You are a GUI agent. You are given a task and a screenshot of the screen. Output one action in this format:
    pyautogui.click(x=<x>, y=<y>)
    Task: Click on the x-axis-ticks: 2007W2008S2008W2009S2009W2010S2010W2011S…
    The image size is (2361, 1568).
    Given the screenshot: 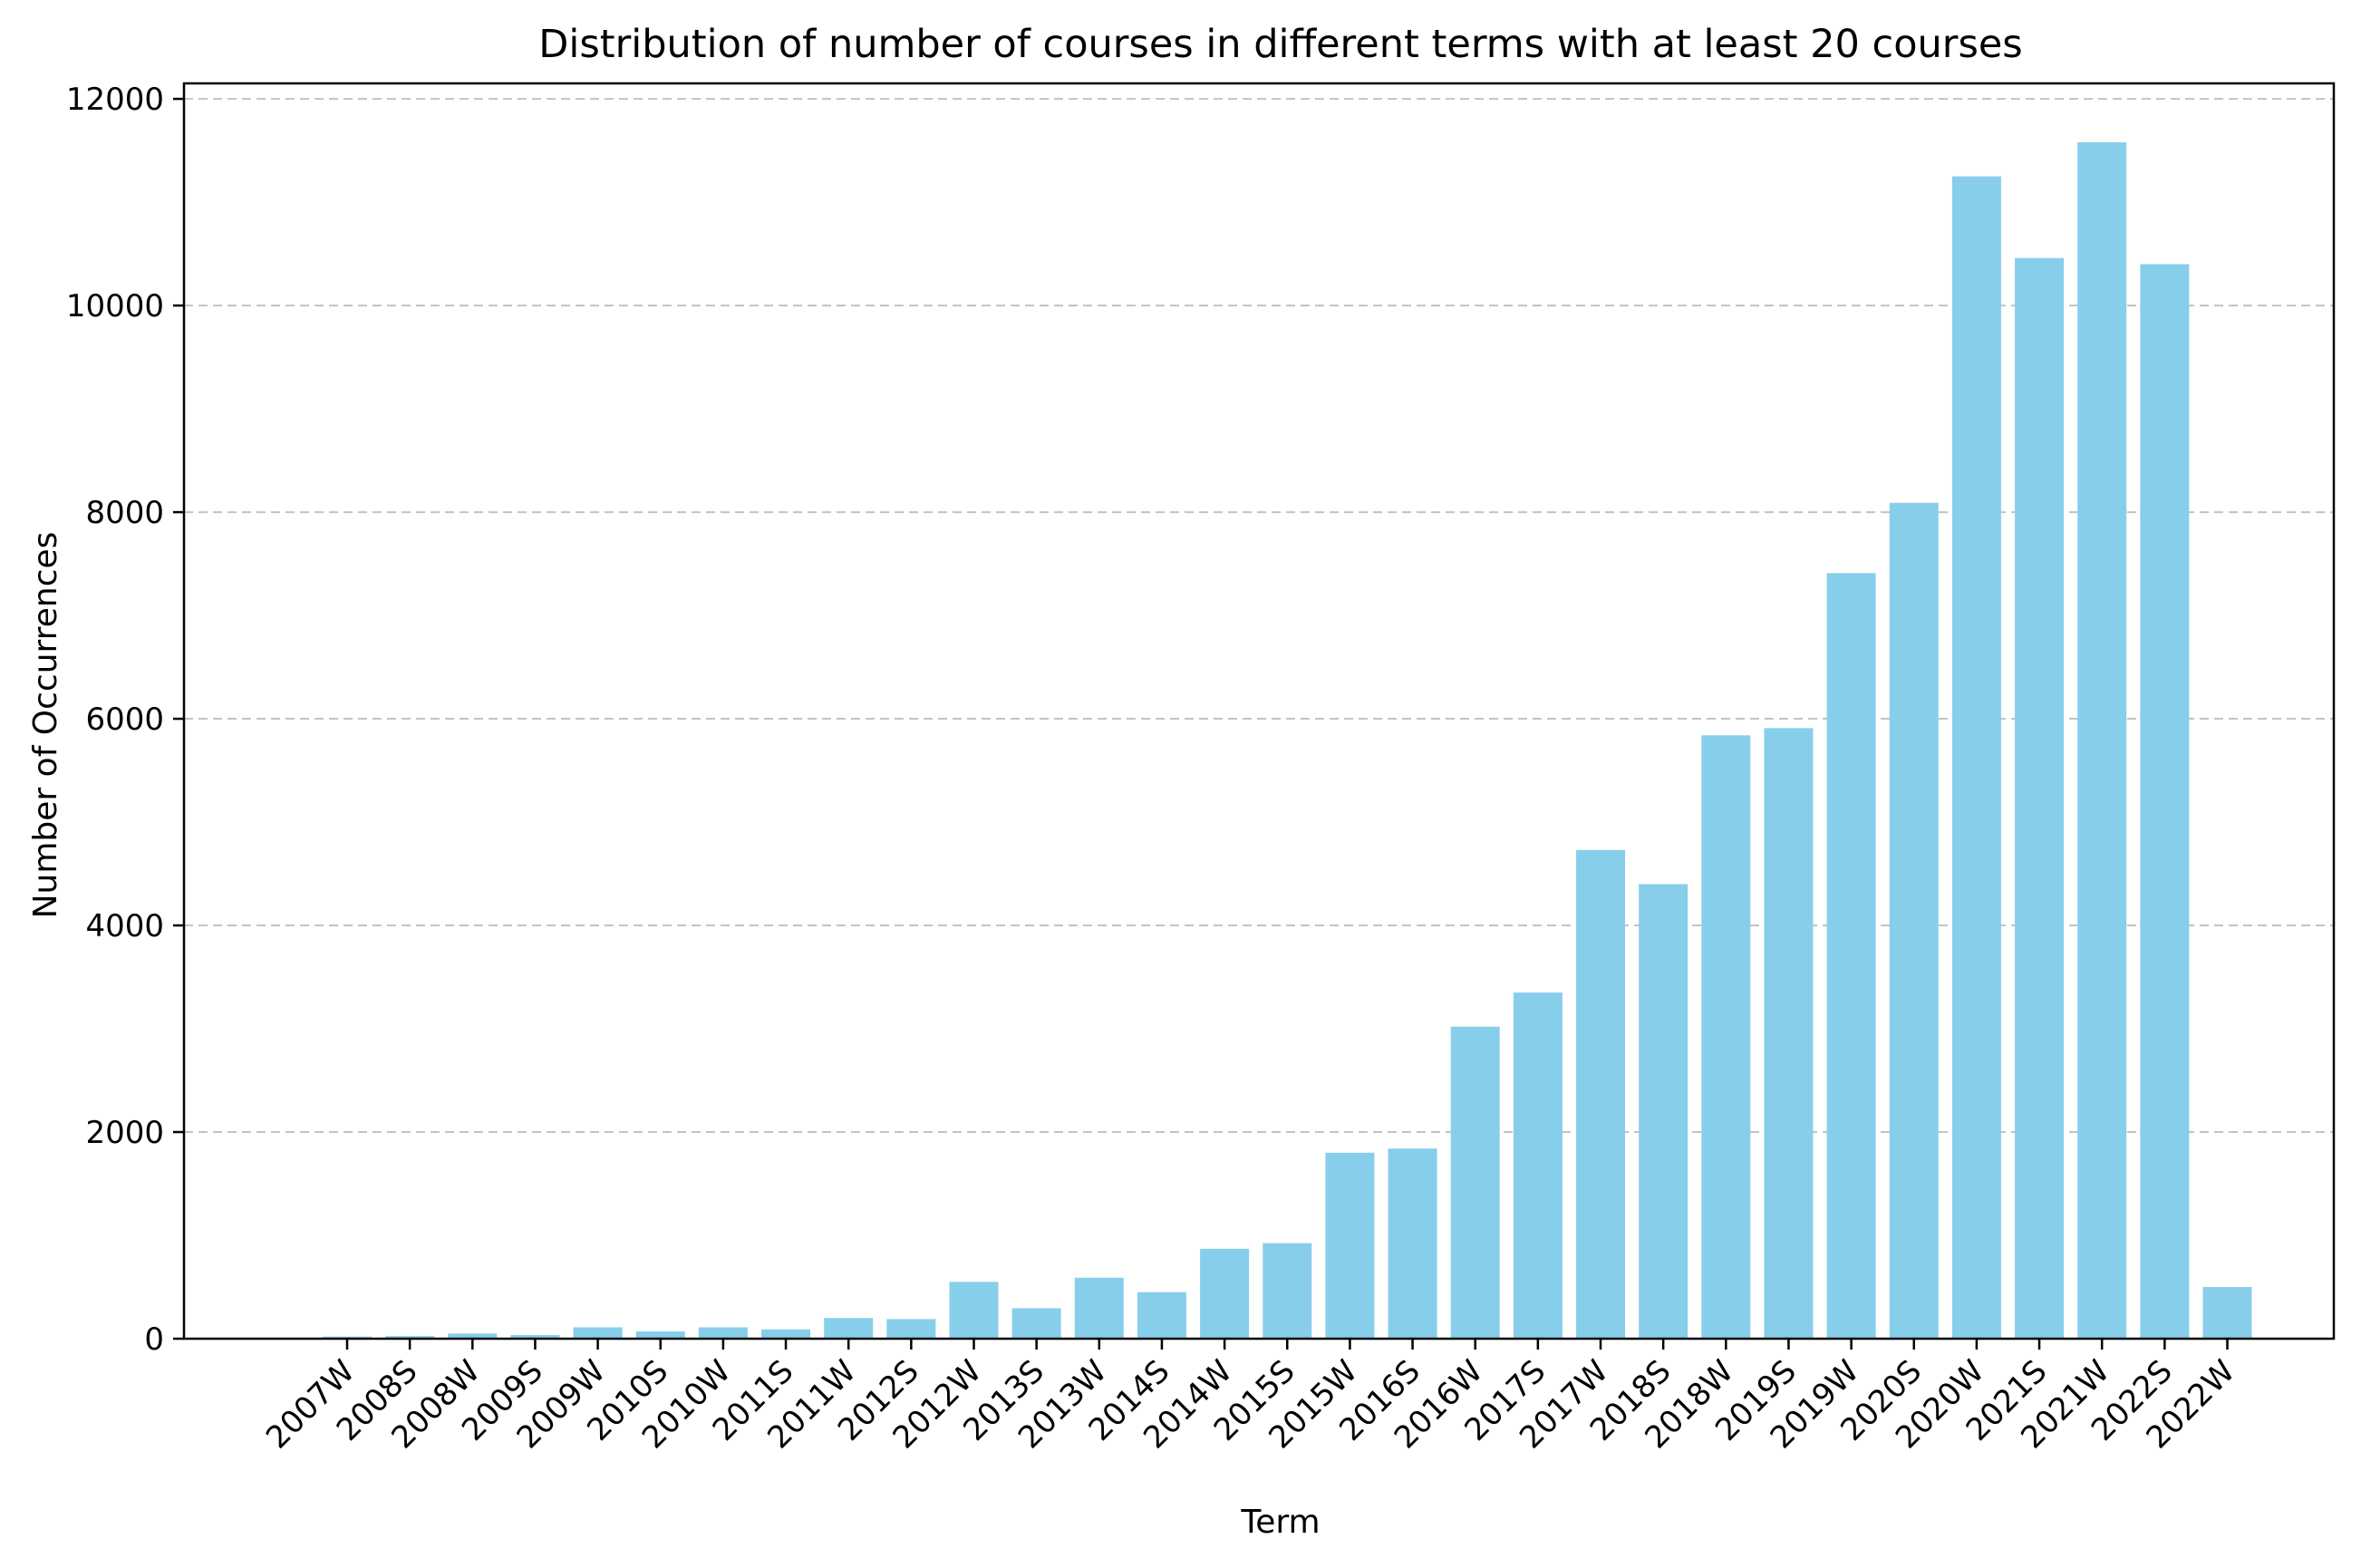 What is the action you would take?
    pyautogui.click(x=1250, y=1397)
    